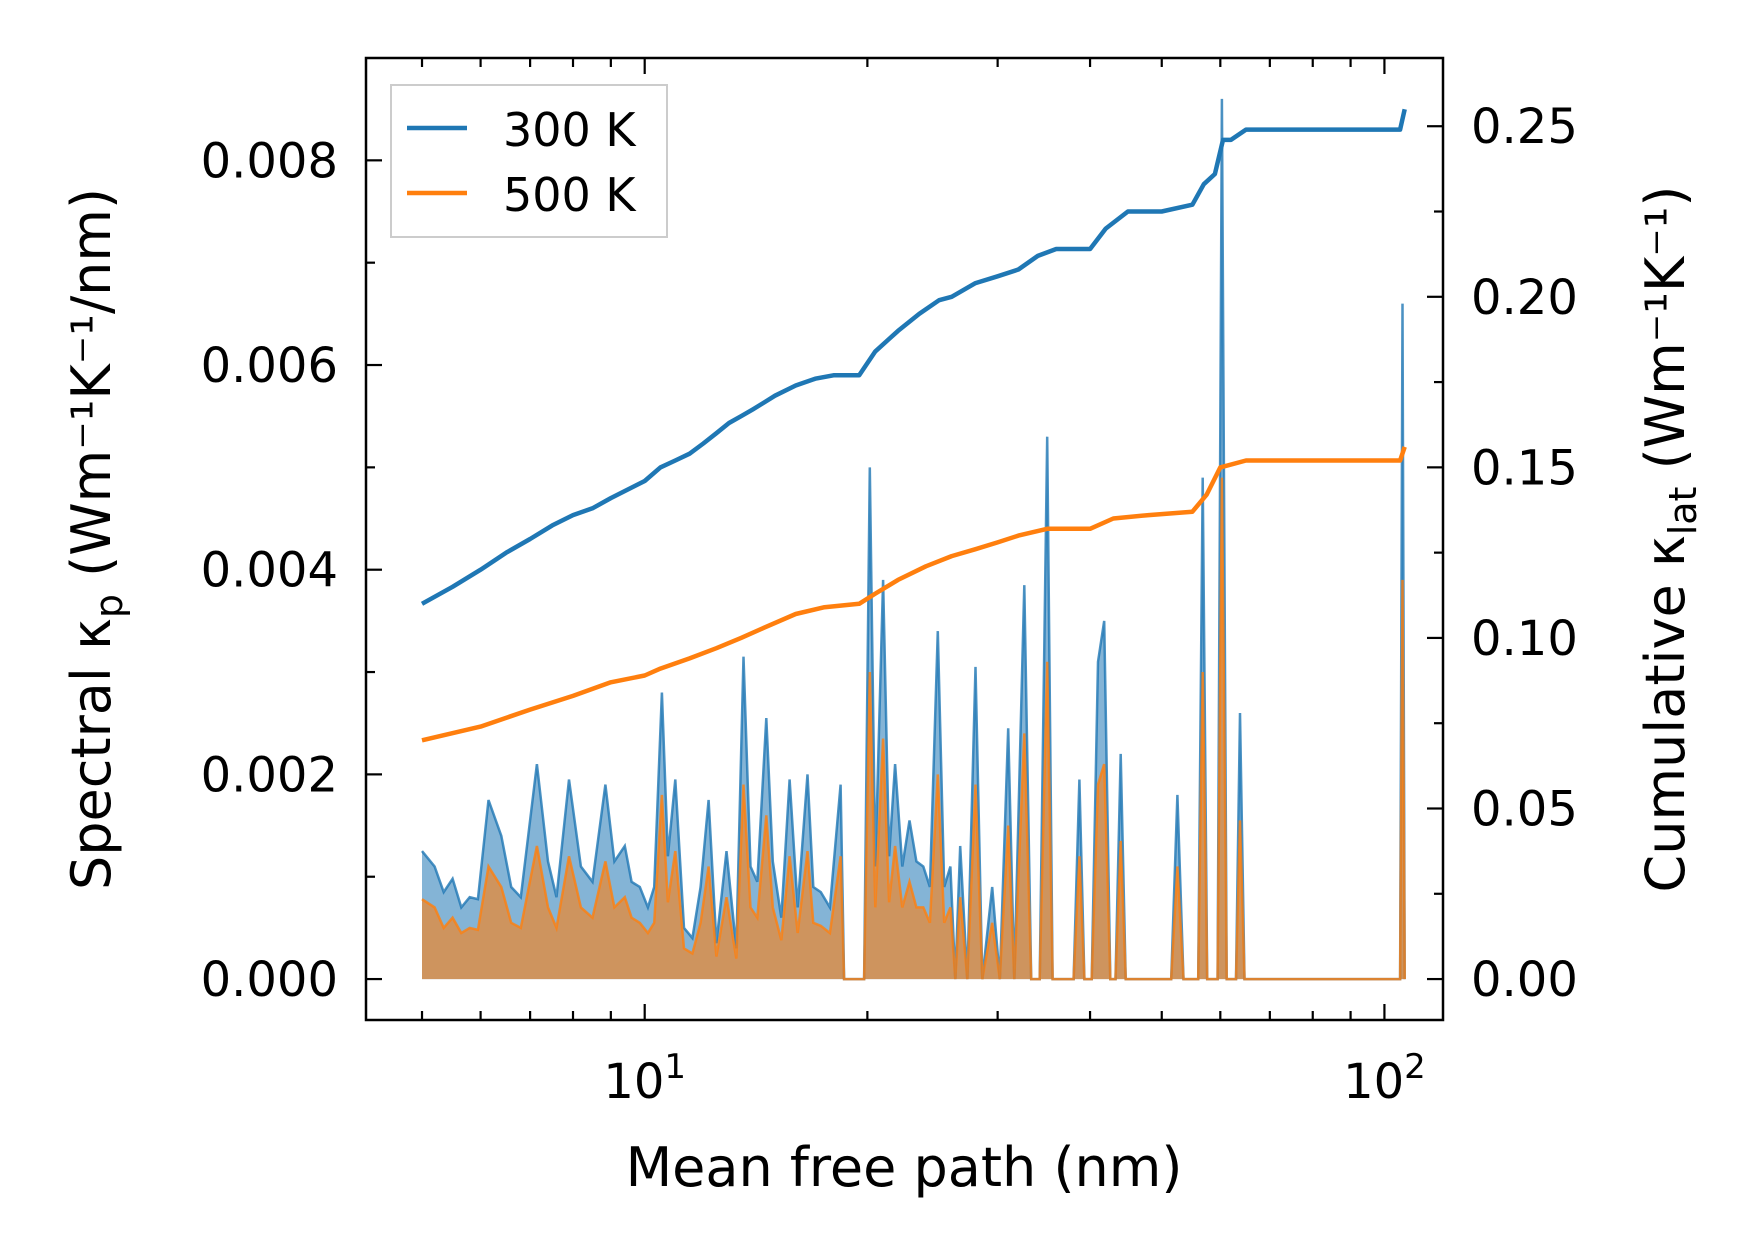 The height and width of the screenshot is (1254, 1753). What do you see at coordinates (1384, 1078) in the screenshot?
I see `x-tick-label: 10²` at bounding box center [1384, 1078].